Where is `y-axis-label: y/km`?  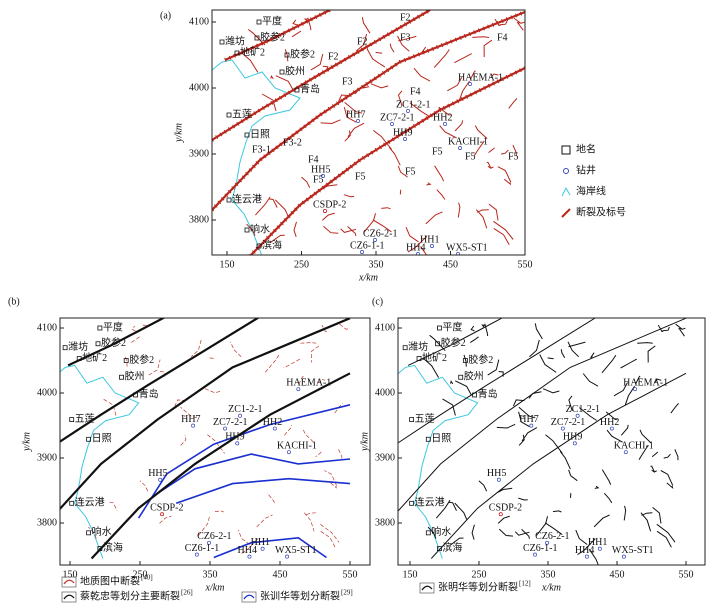
y-axis-label: y/km is located at coordinates (26, 442).